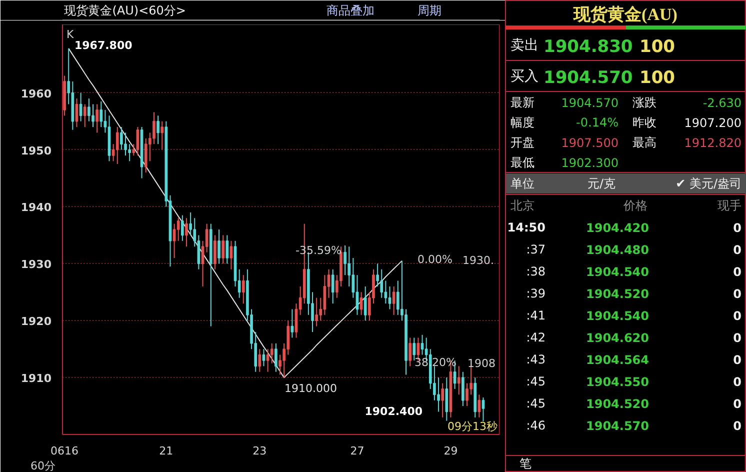 The image size is (746, 472). What do you see at coordinates (36, 207) in the screenshot?
I see `y-tick-label: 1940` at bounding box center [36, 207].